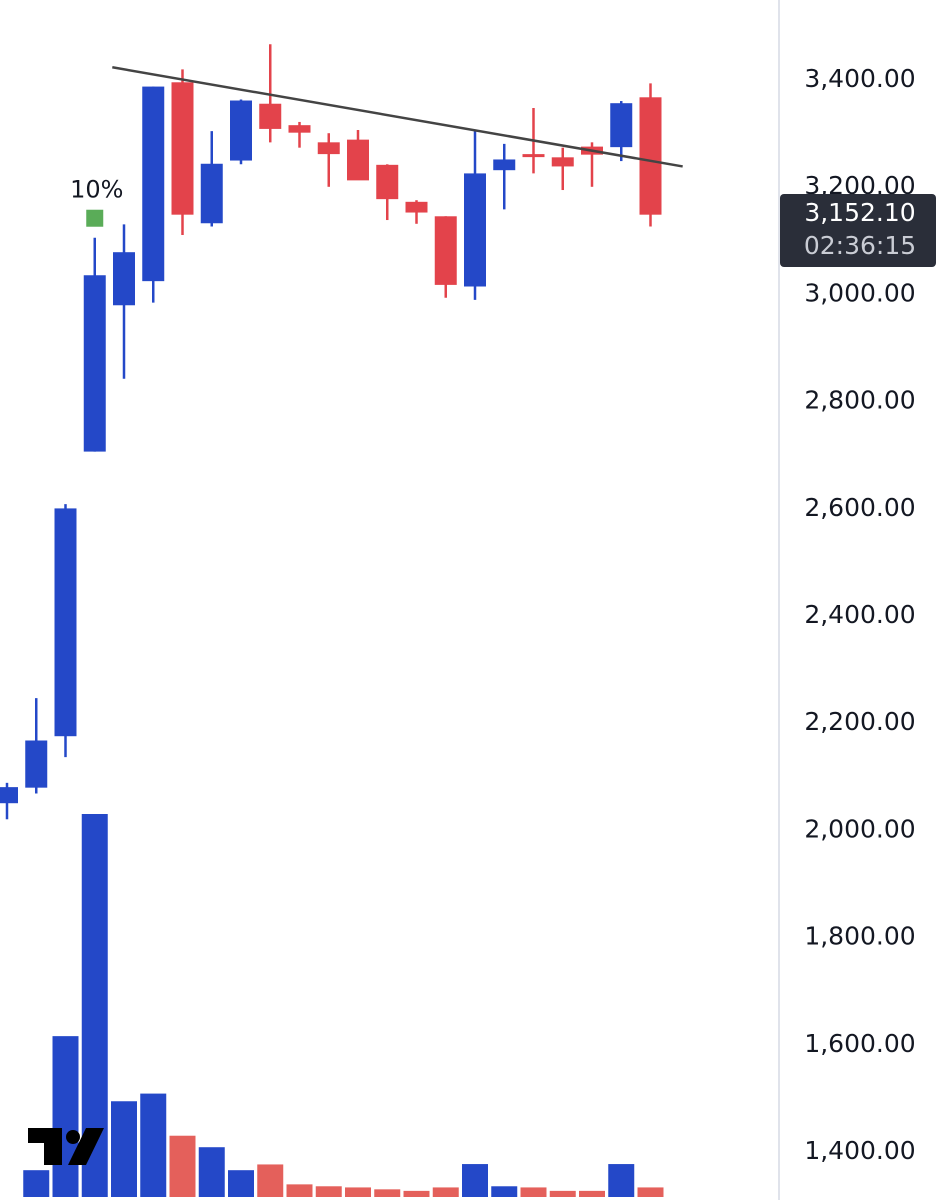 The width and height of the screenshot is (947, 1200). Describe the element at coordinates (859, 721) in the screenshot. I see `price-tick-label: 2,200.00` at that location.